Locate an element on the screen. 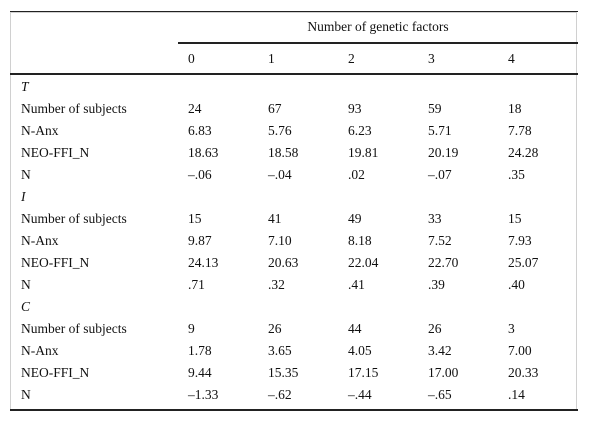  cell: .35 is located at coordinates (516, 174).